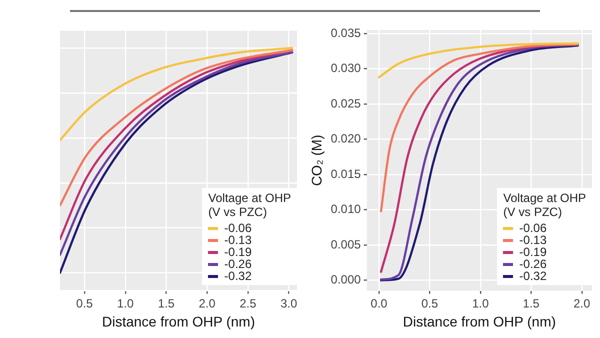 The image size is (600, 338). What do you see at coordinates (346, 244) in the screenshot?
I see `y-tick-label: 0.005` at bounding box center [346, 244].